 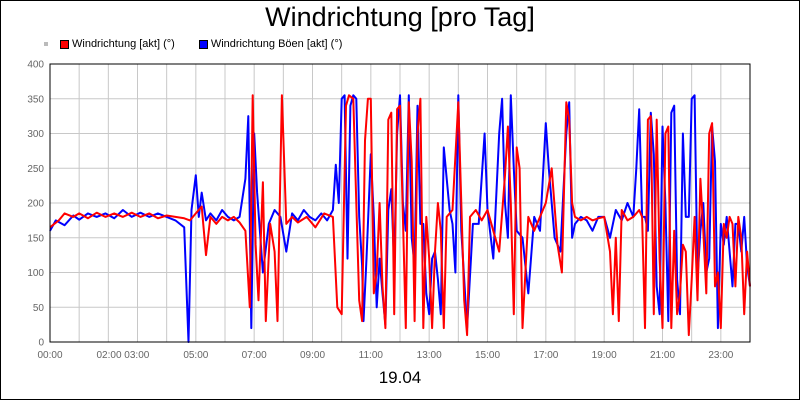 What do you see at coordinates (35, 65) in the screenshot?
I see `y-tick-label: 400` at bounding box center [35, 65].